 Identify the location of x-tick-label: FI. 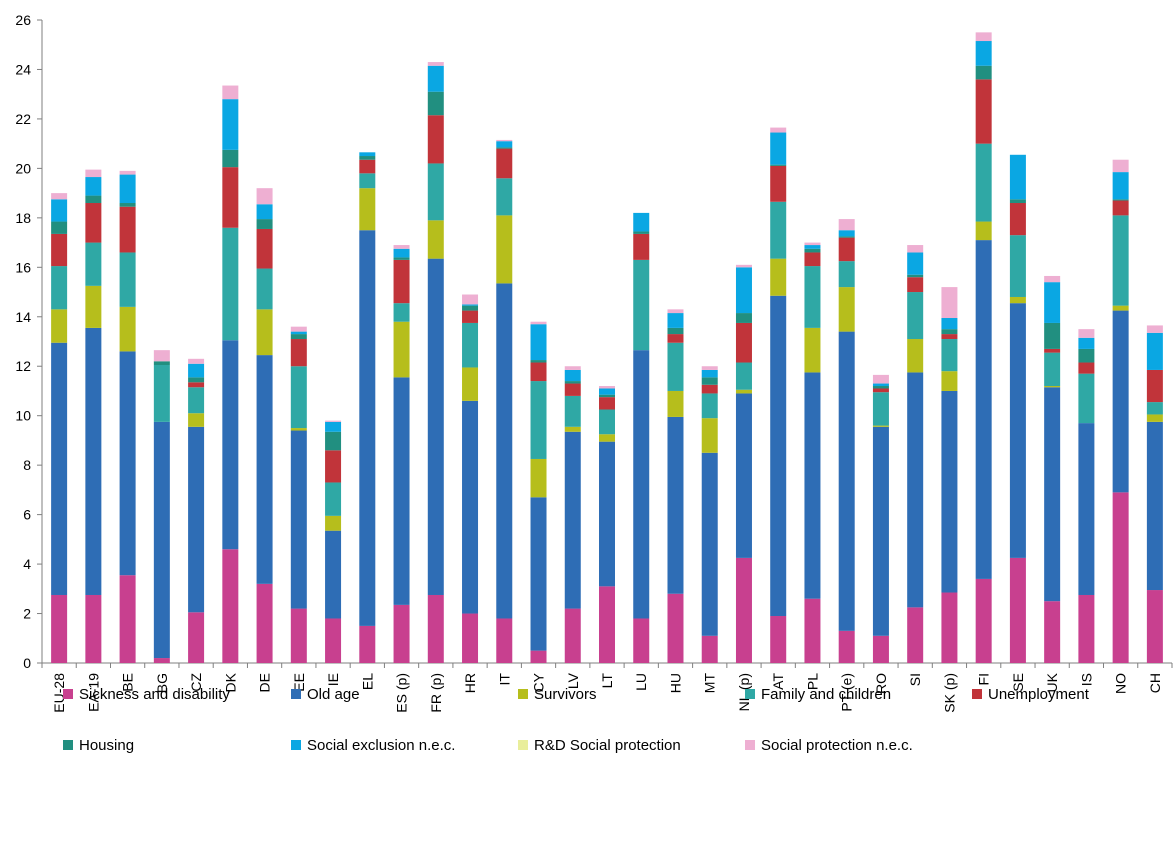
(984, 679).